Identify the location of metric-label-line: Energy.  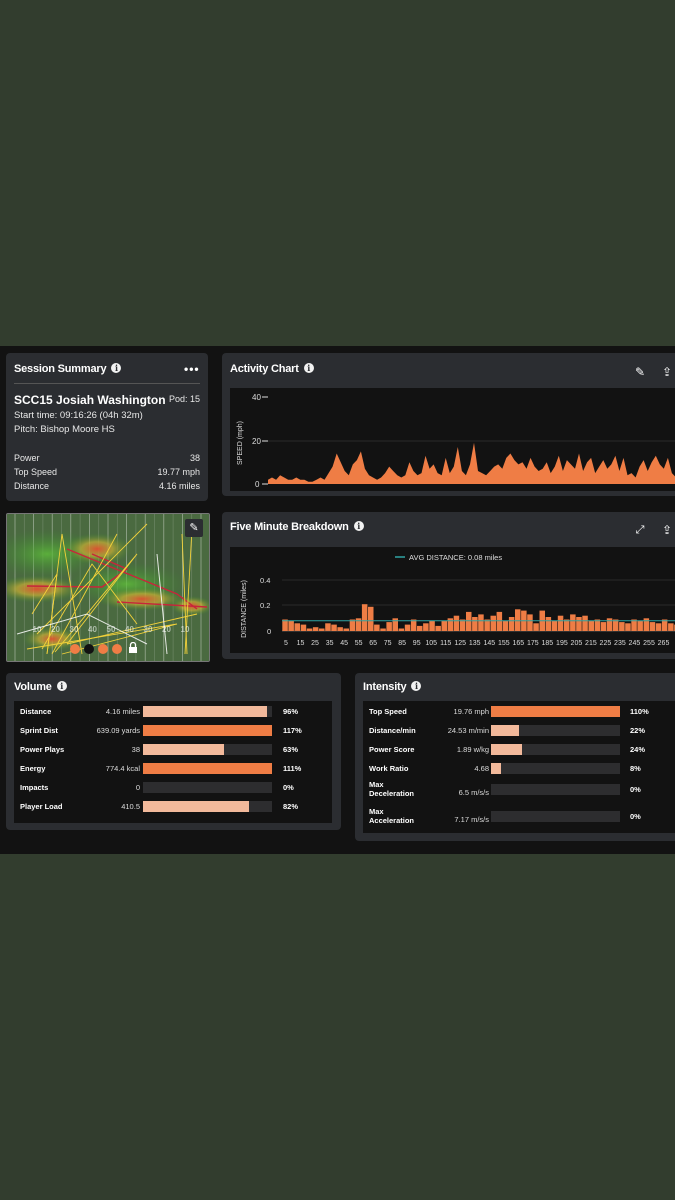
(33, 768).